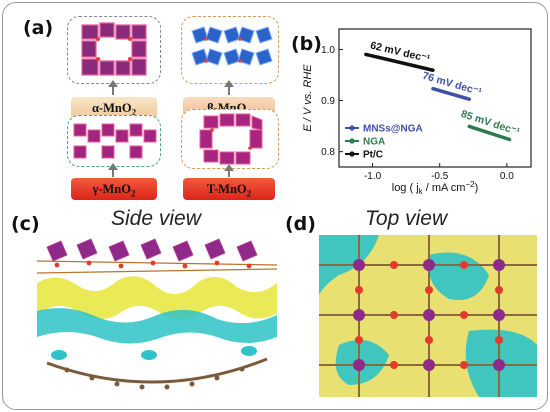 This screenshot has width=550, height=412. What do you see at coordinates (507, 176) in the screenshot?
I see `x-tick-label: 0.0` at bounding box center [507, 176].